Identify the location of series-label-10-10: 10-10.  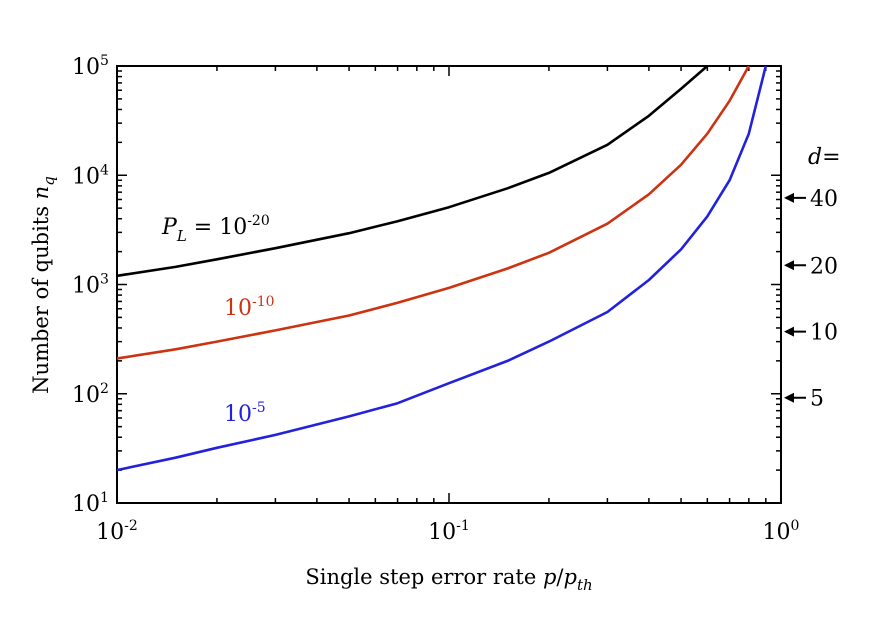
(249, 307).